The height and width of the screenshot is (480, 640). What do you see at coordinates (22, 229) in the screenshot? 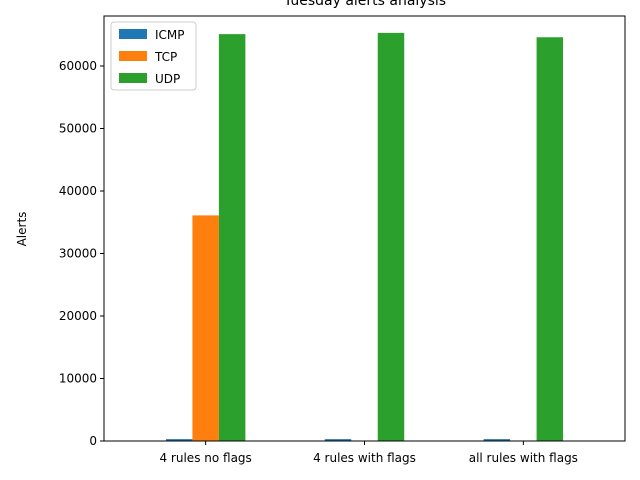
I see `y-axis-label: Alerts` at bounding box center [22, 229].